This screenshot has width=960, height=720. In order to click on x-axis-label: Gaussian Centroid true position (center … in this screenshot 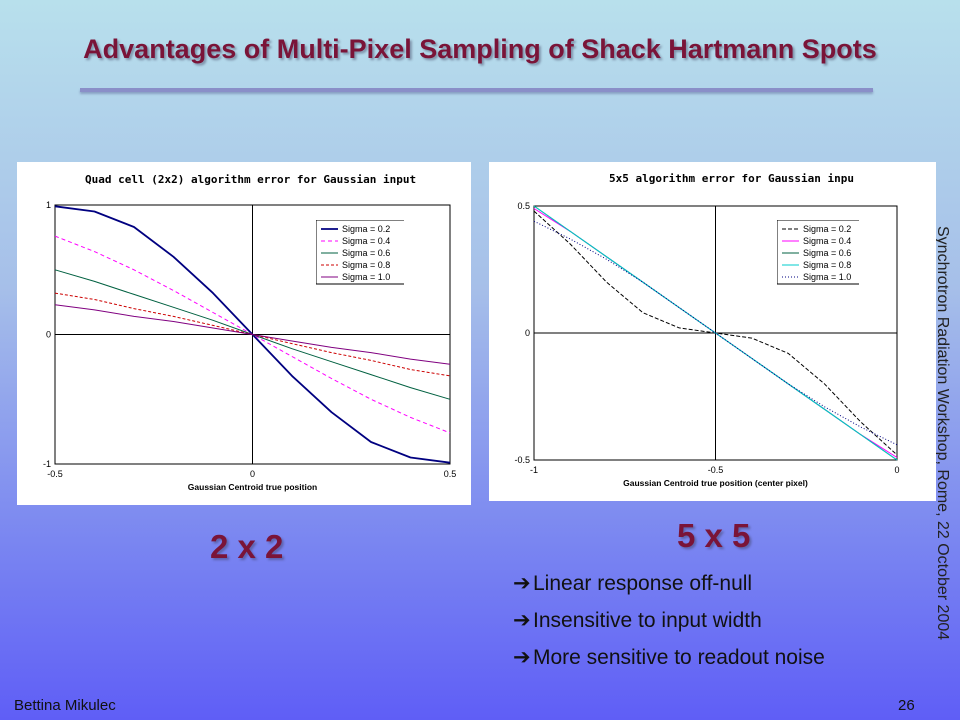, I will do `click(715, 483)`.